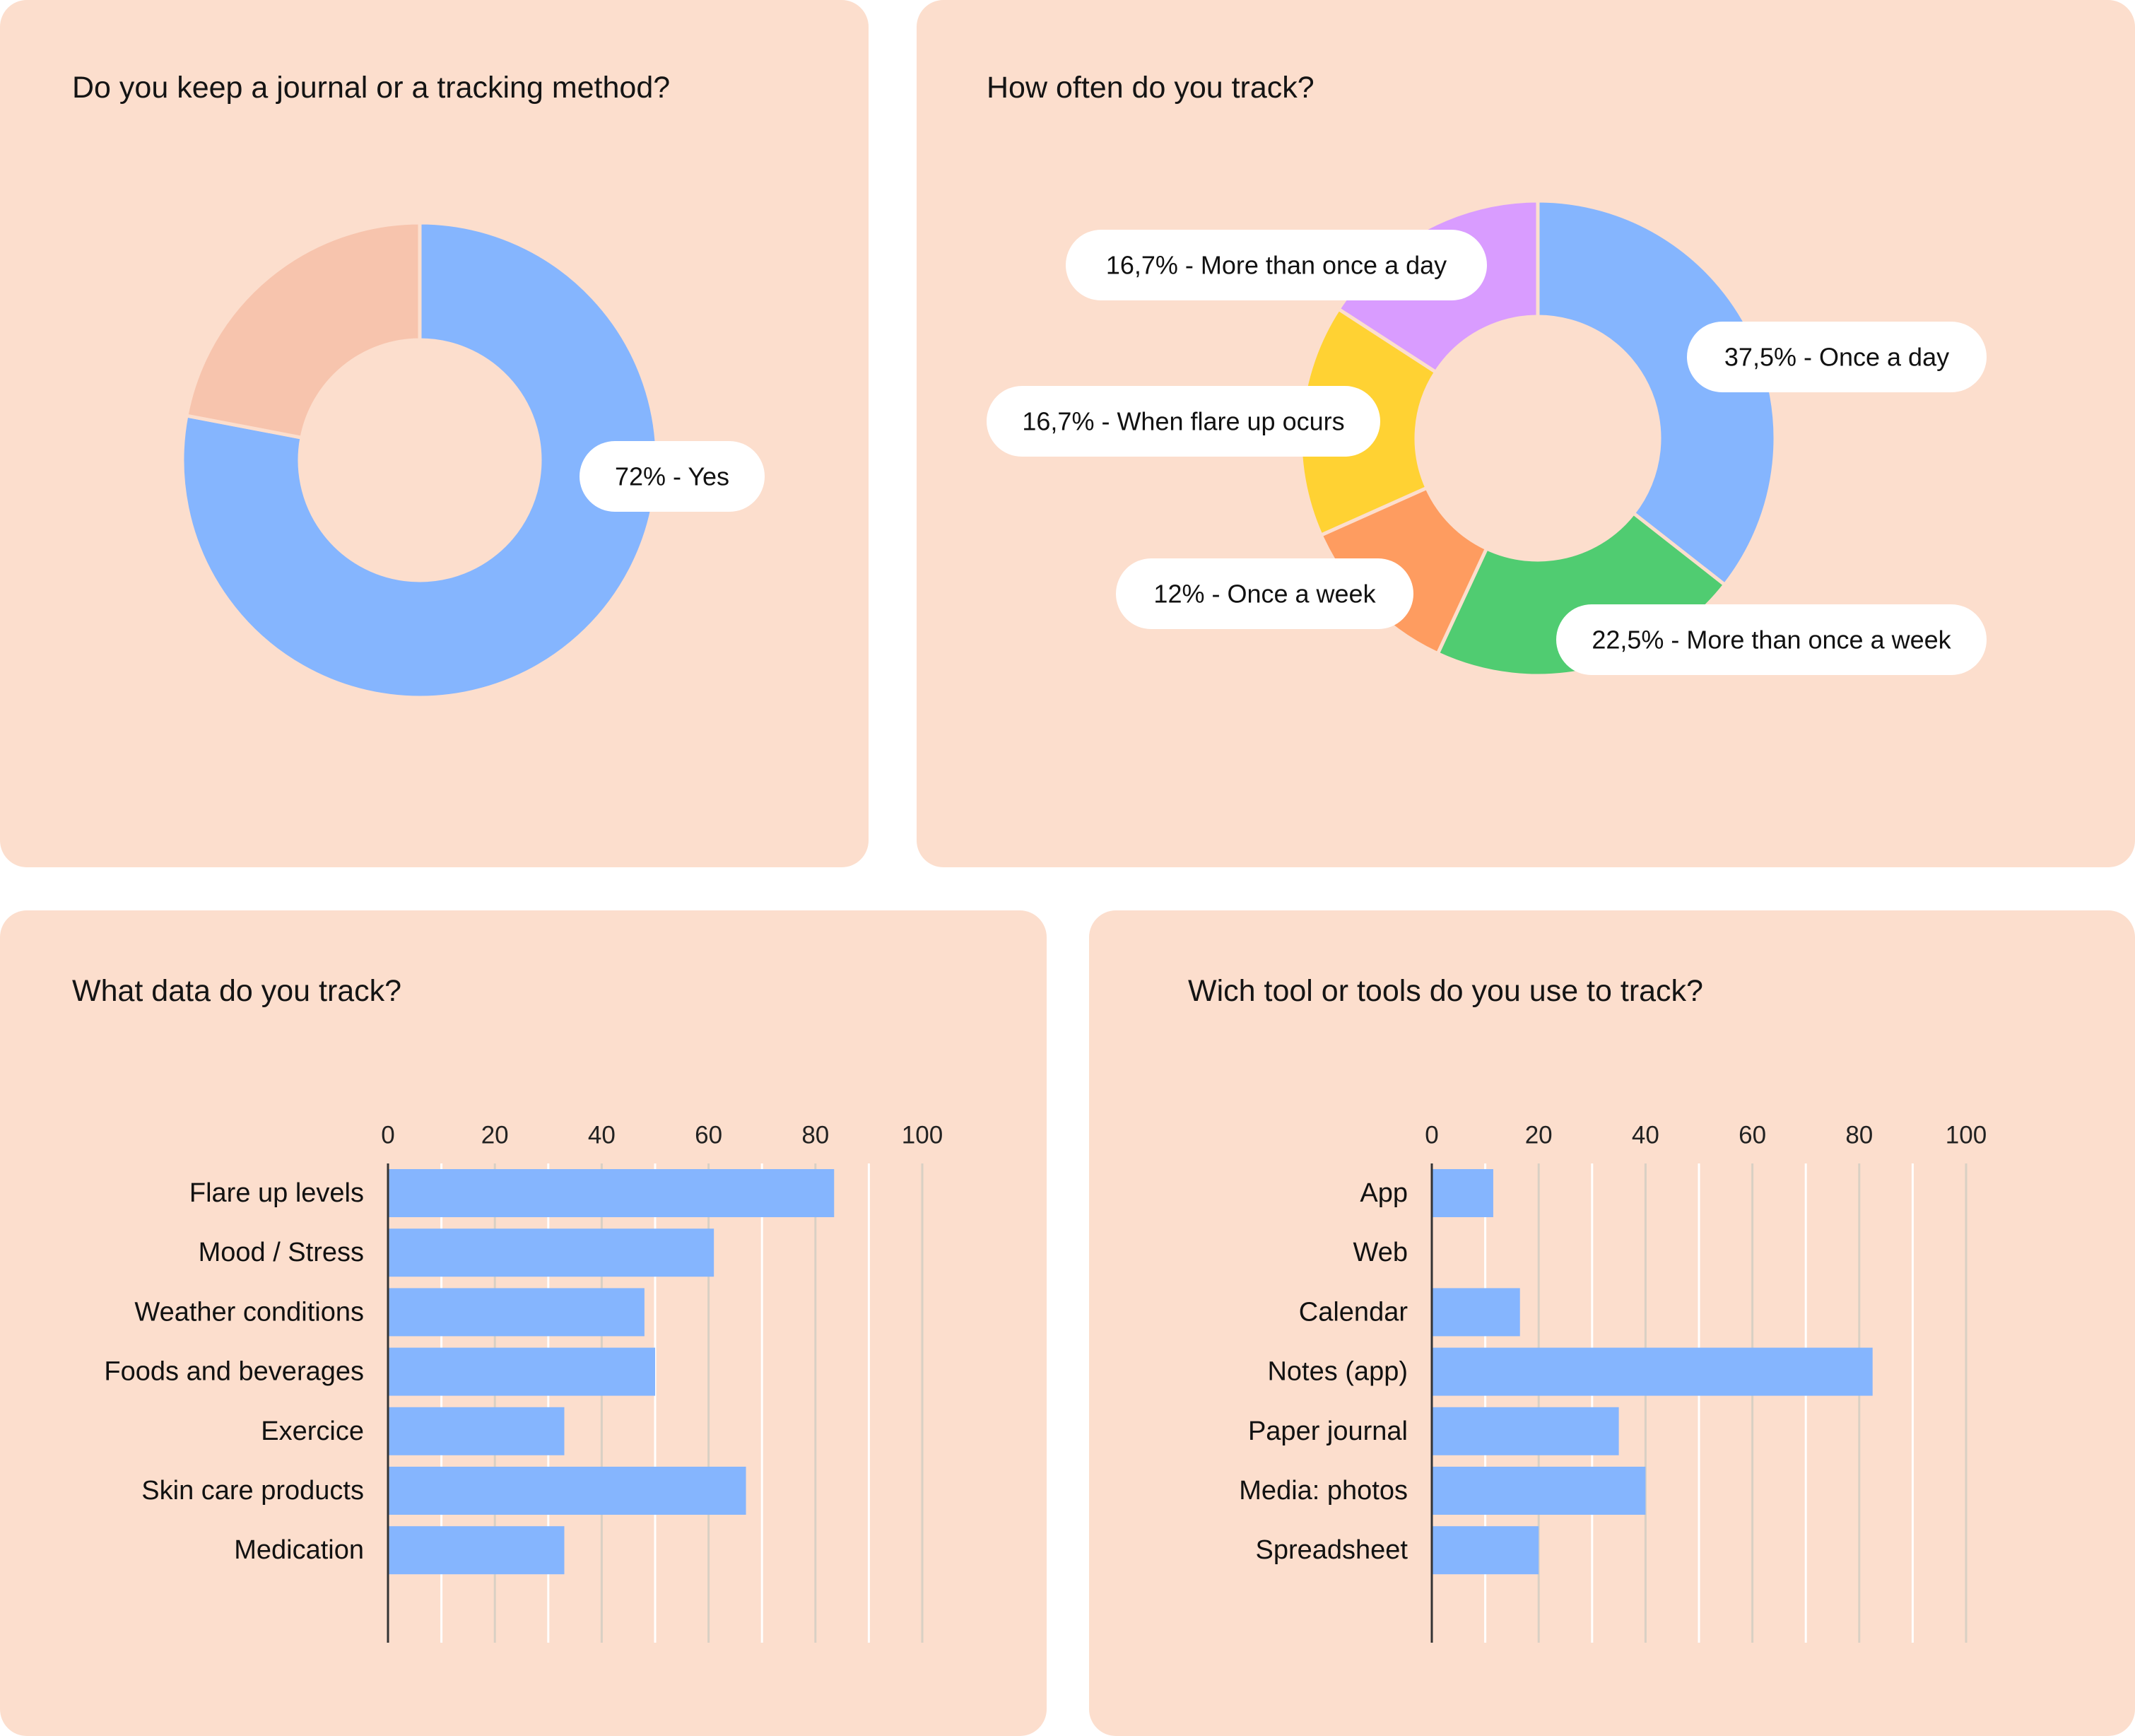 This screenshot has height=1736, width=2135. I want to click on data-label-text: 12% - Once a week, so click(1265, 594).